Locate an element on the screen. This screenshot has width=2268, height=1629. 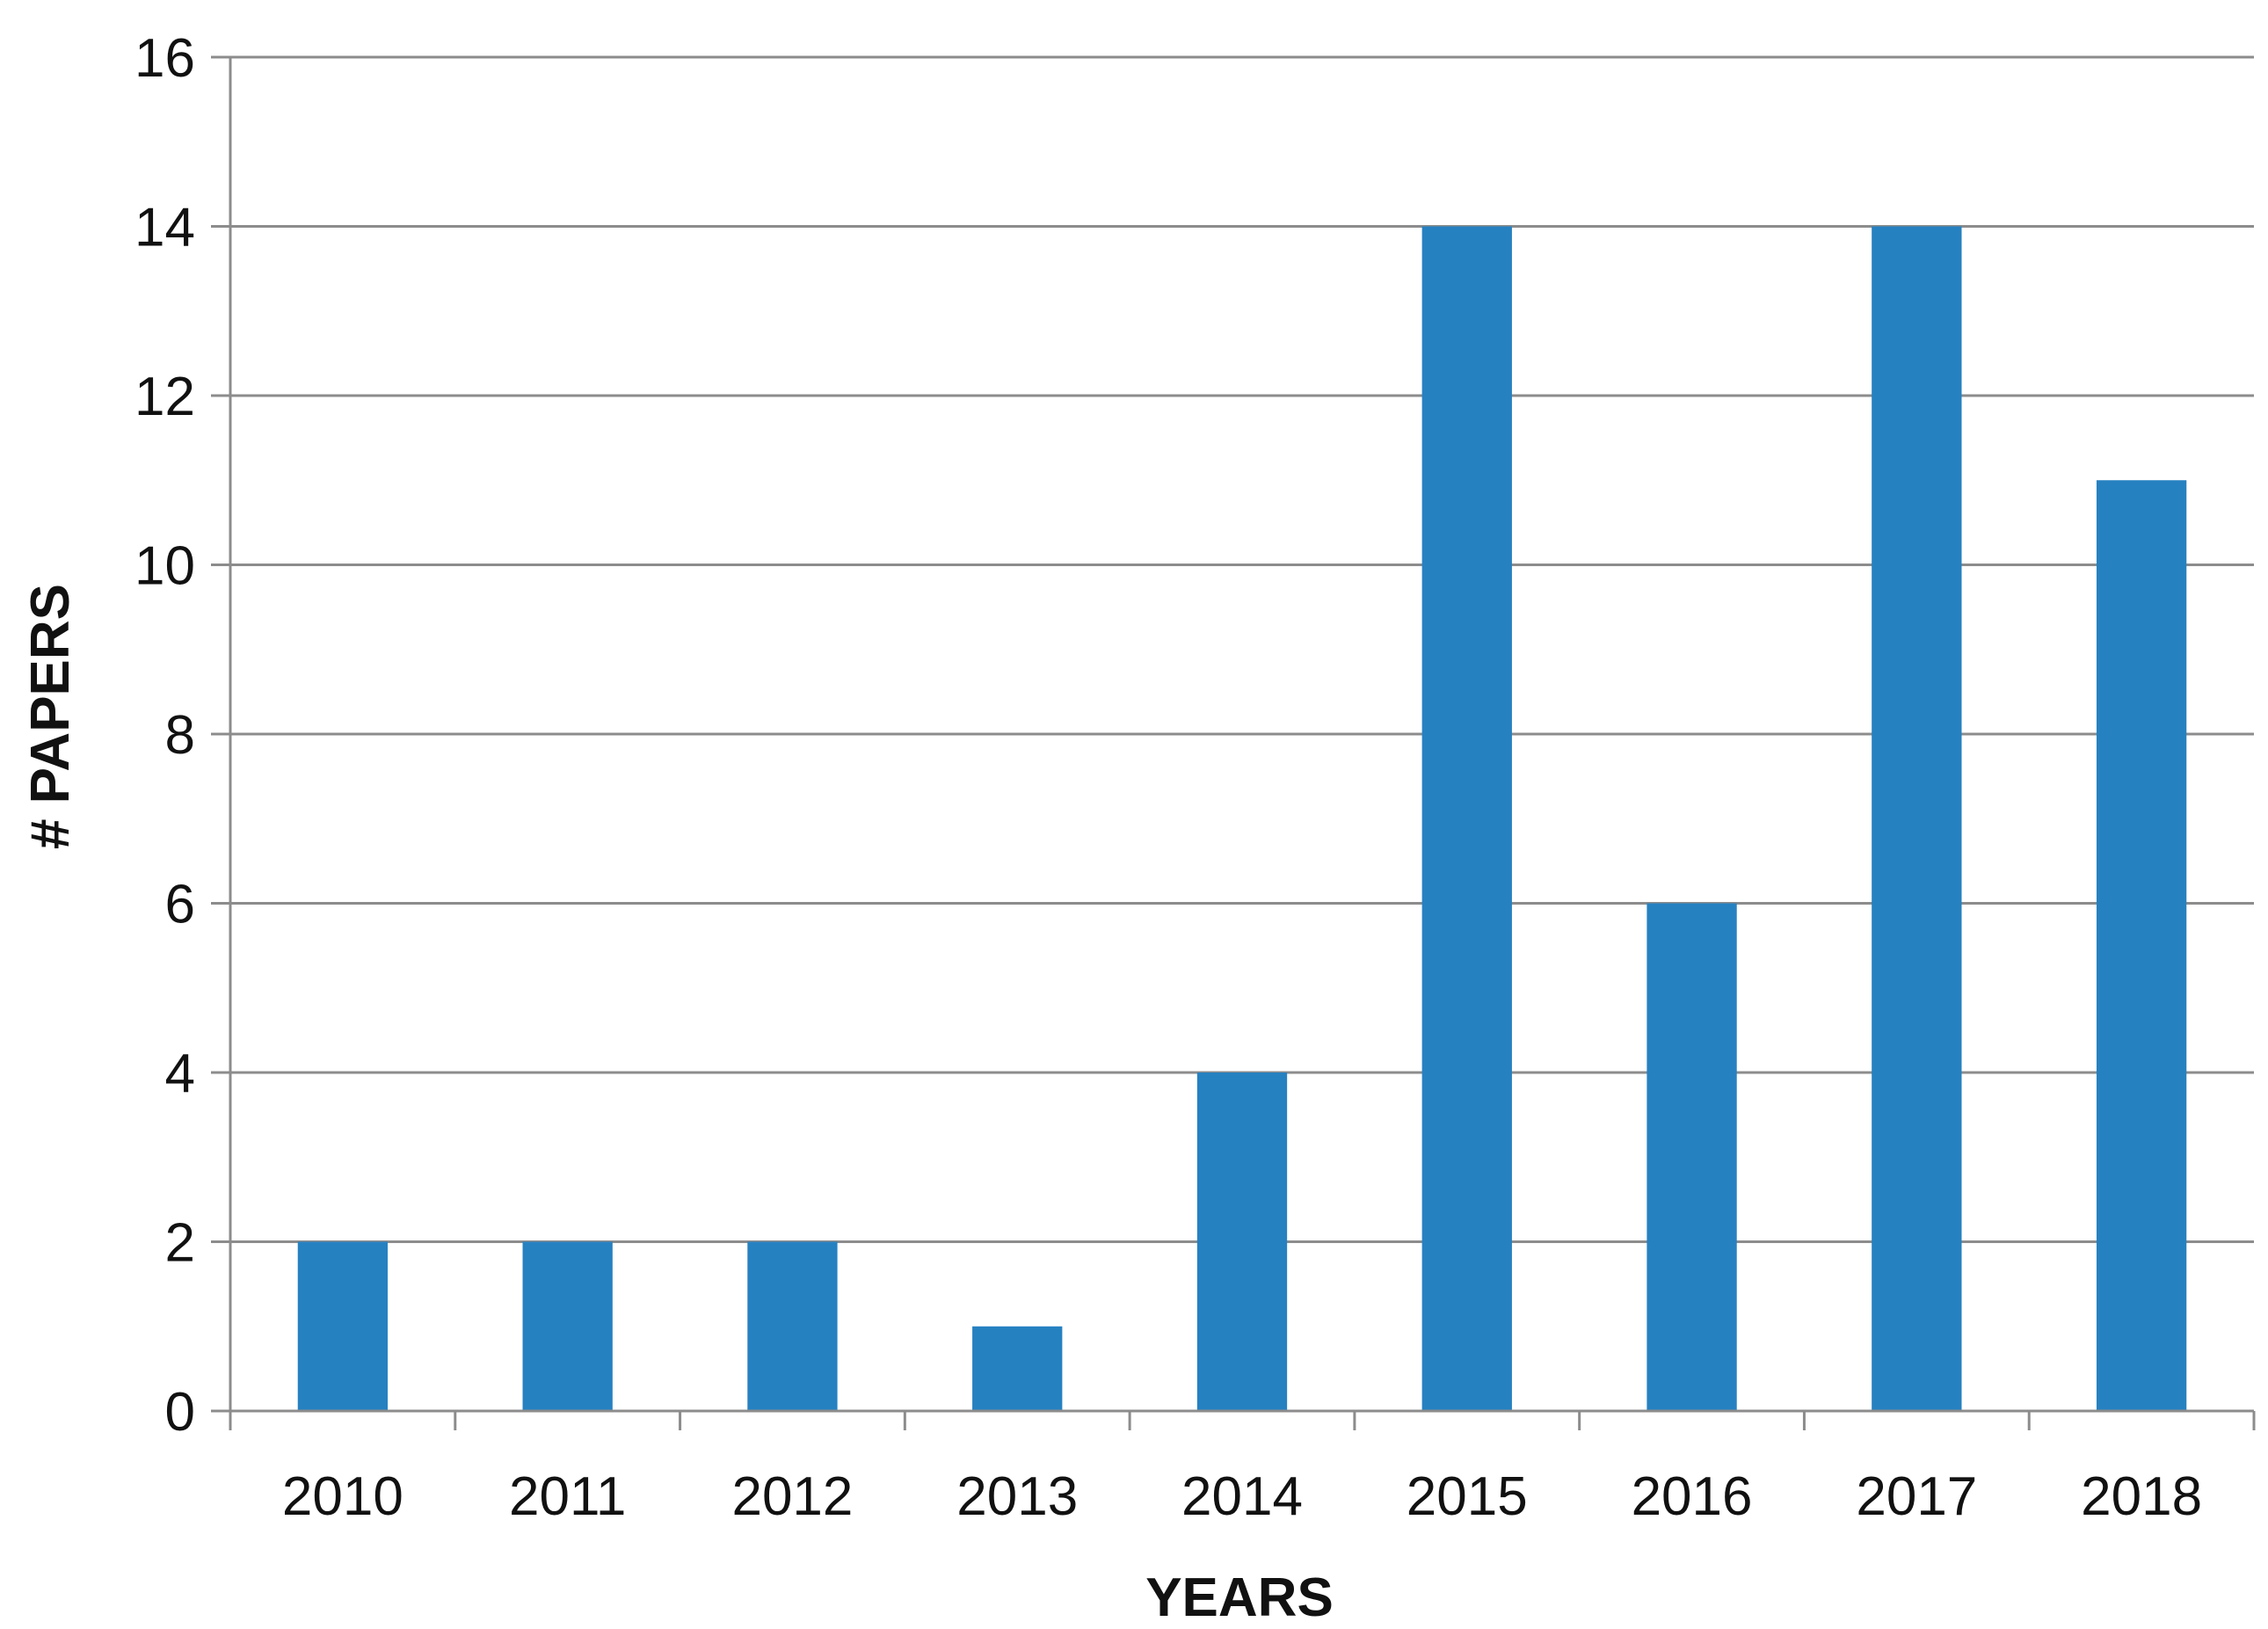
bar-2015 is located at coordinates (1467, 819).